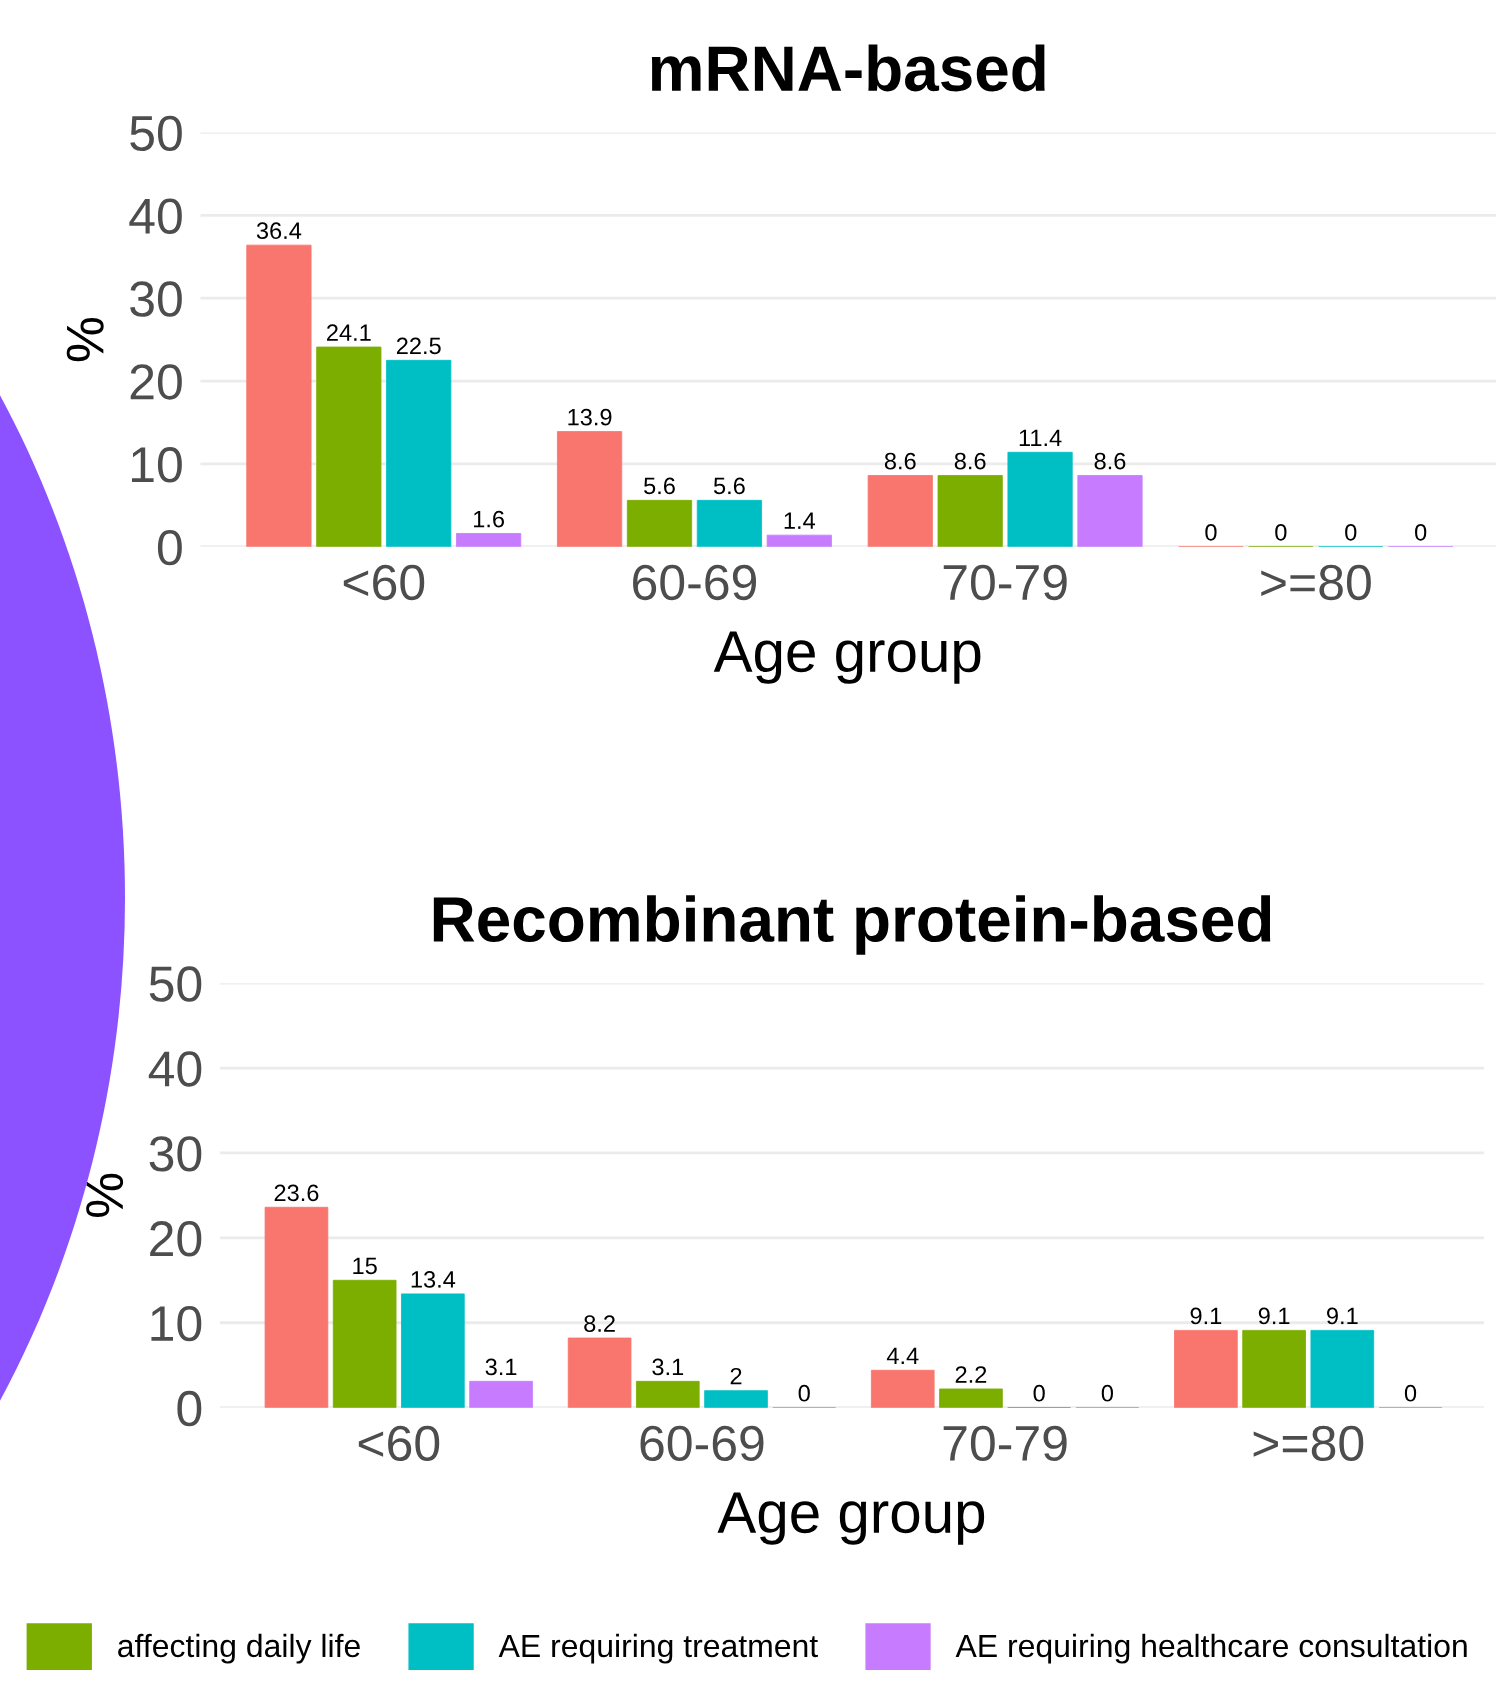 Image resolution: width=1496 pixels, height=1698 pixels. Describe the element at coordinates (239, 1648) in the screenshot. I see `legend-label: affecting daily life` at that location.